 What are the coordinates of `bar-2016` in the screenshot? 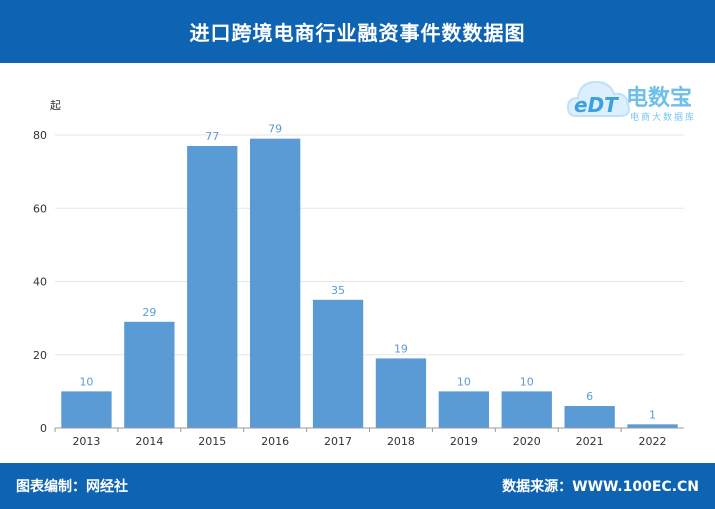 It's located at (275, 283).